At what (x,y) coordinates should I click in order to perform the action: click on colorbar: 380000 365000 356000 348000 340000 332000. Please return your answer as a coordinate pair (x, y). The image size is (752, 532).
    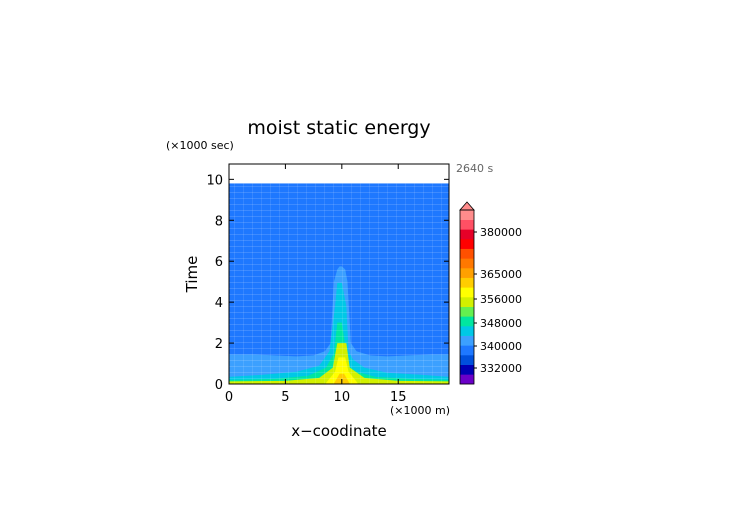
    Looking at the image, I should click on (490, 293).